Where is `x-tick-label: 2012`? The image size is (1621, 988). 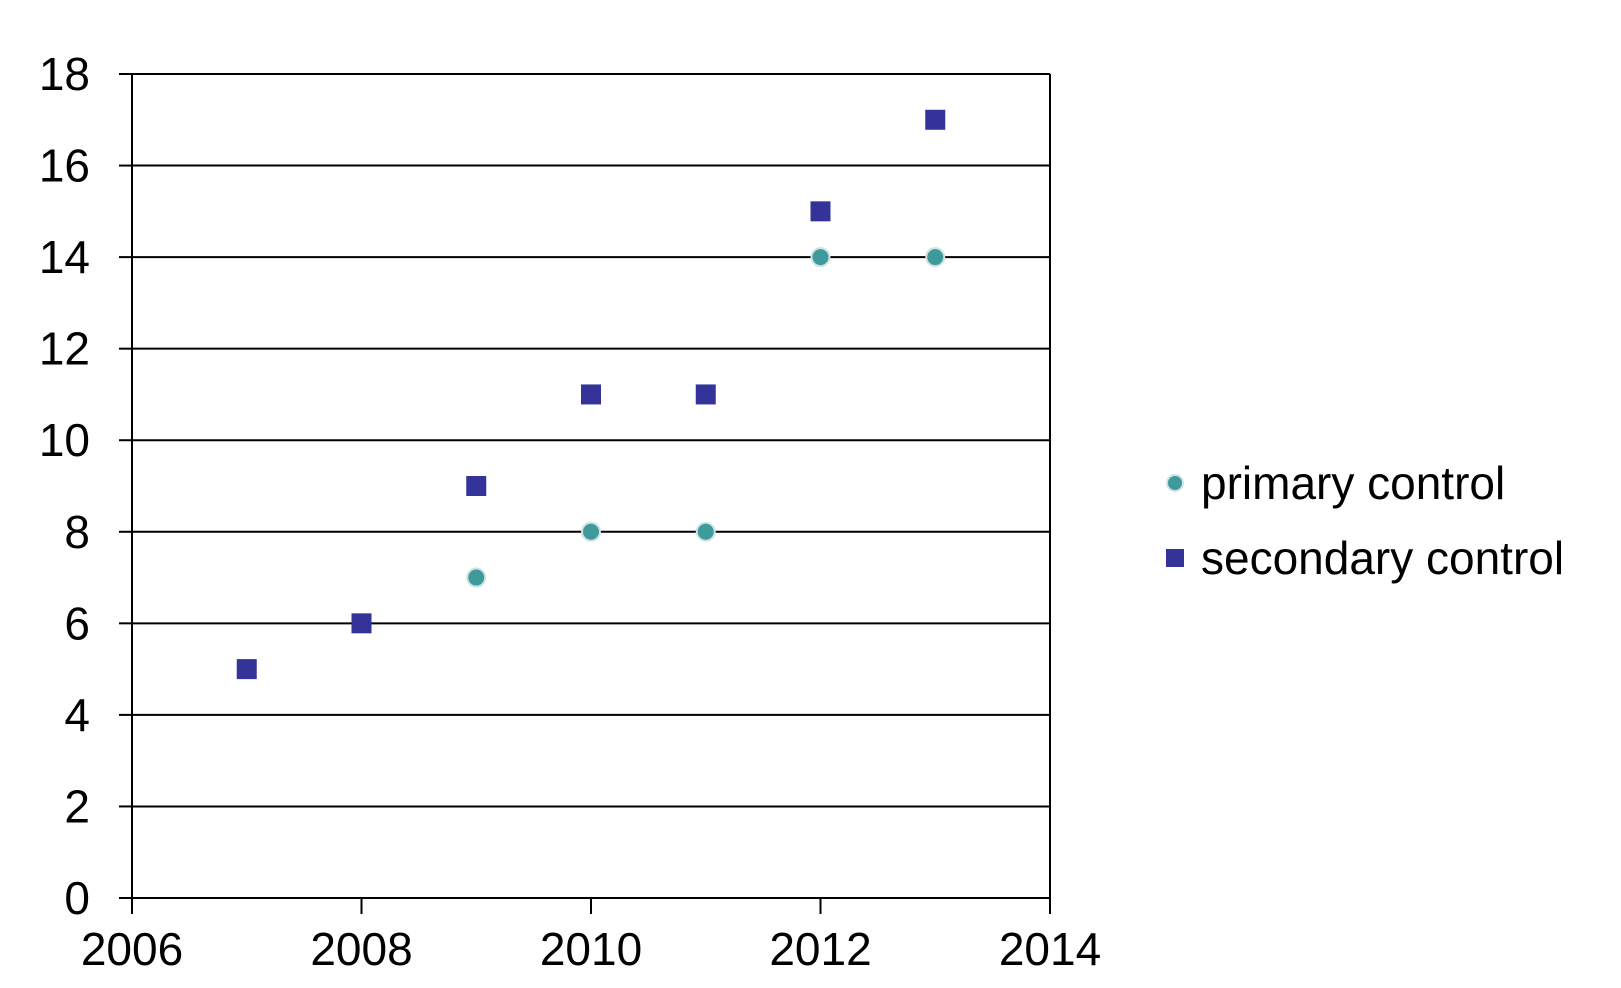 x-tick-label: 2012 is located at coordinates (820, 949).